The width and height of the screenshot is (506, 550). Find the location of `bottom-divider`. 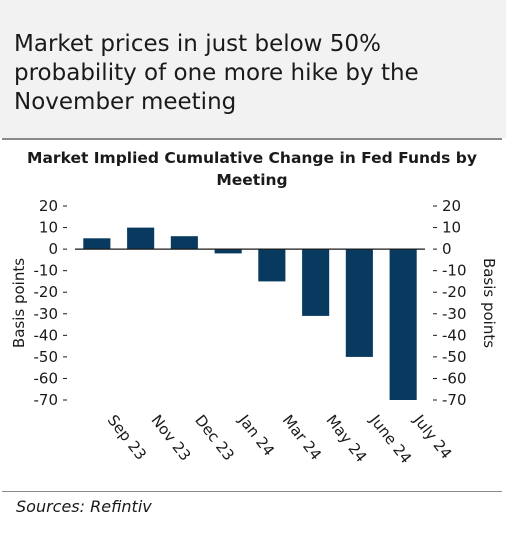

bottom-divider is located at coordinates (252, 491).